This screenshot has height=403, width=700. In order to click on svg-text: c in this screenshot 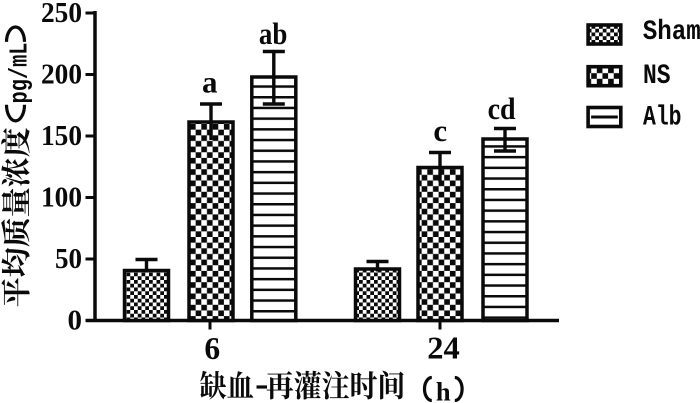, I will do `click(440, 130)`.